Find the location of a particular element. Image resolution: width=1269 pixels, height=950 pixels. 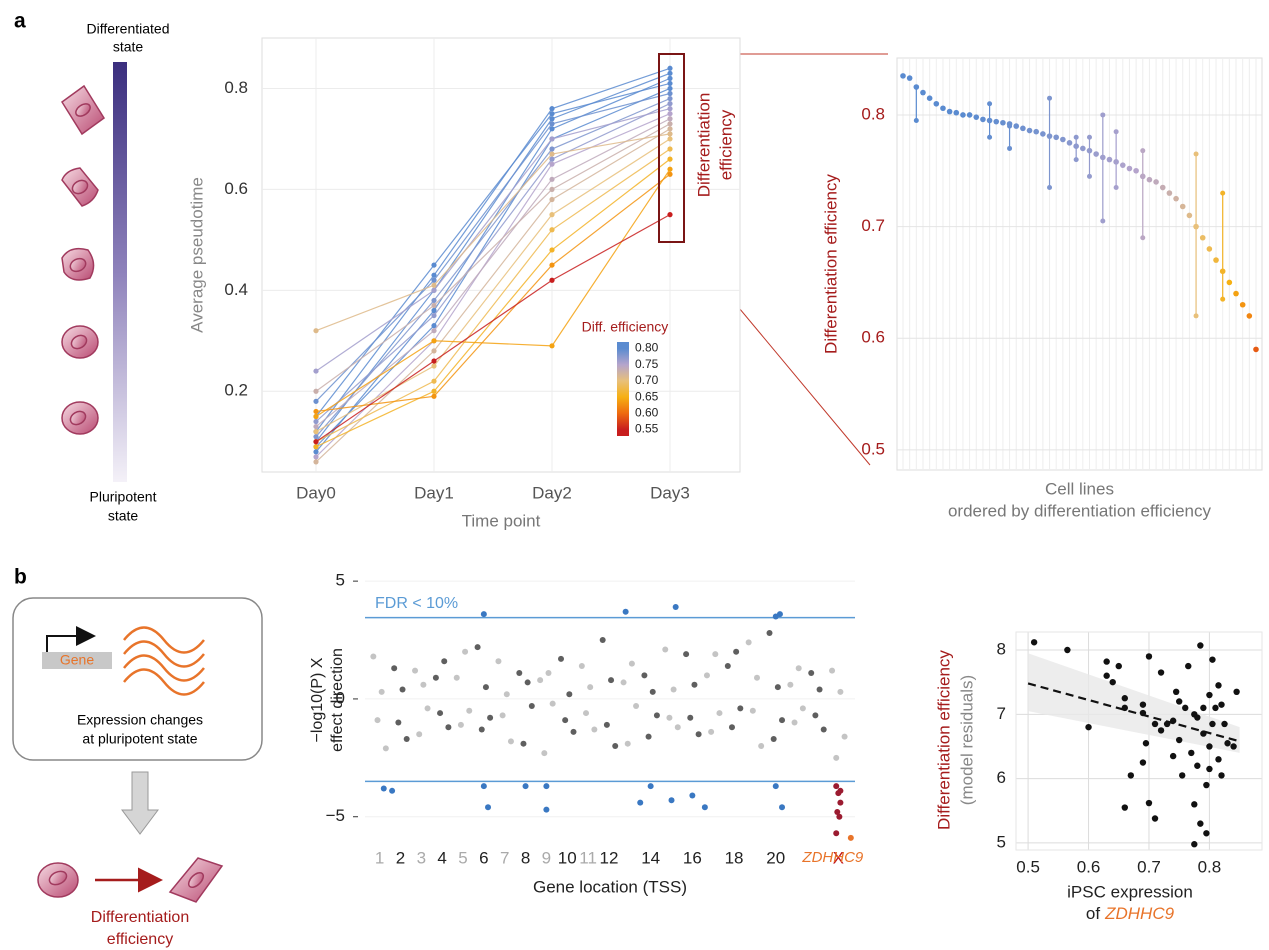

x-axis-title: Cell lines is located at coordinates (1079, 488).